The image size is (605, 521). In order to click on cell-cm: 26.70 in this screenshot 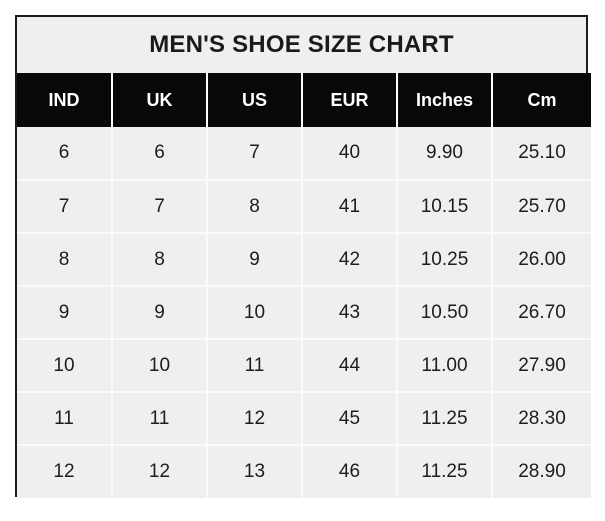, I will do `click(541, 313)`.